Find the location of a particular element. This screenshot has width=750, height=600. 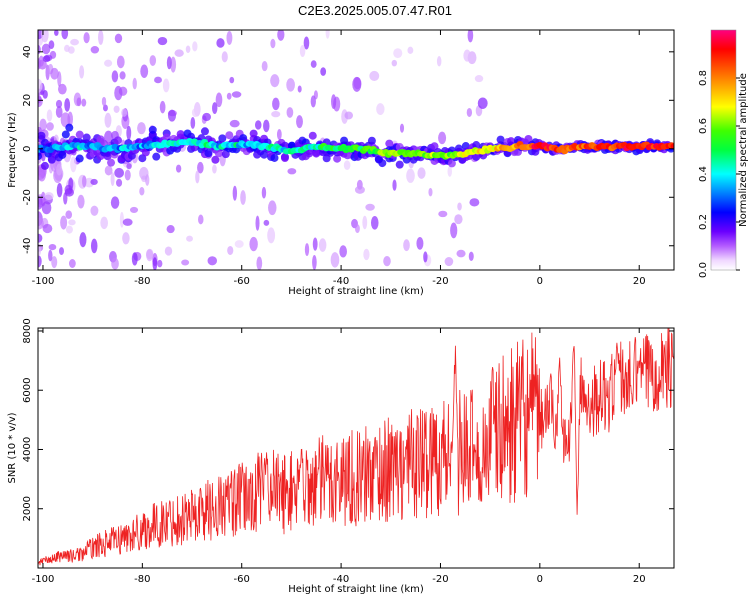

spectrogram-y-tick-label: -40 is located at coordinates (27, 246).